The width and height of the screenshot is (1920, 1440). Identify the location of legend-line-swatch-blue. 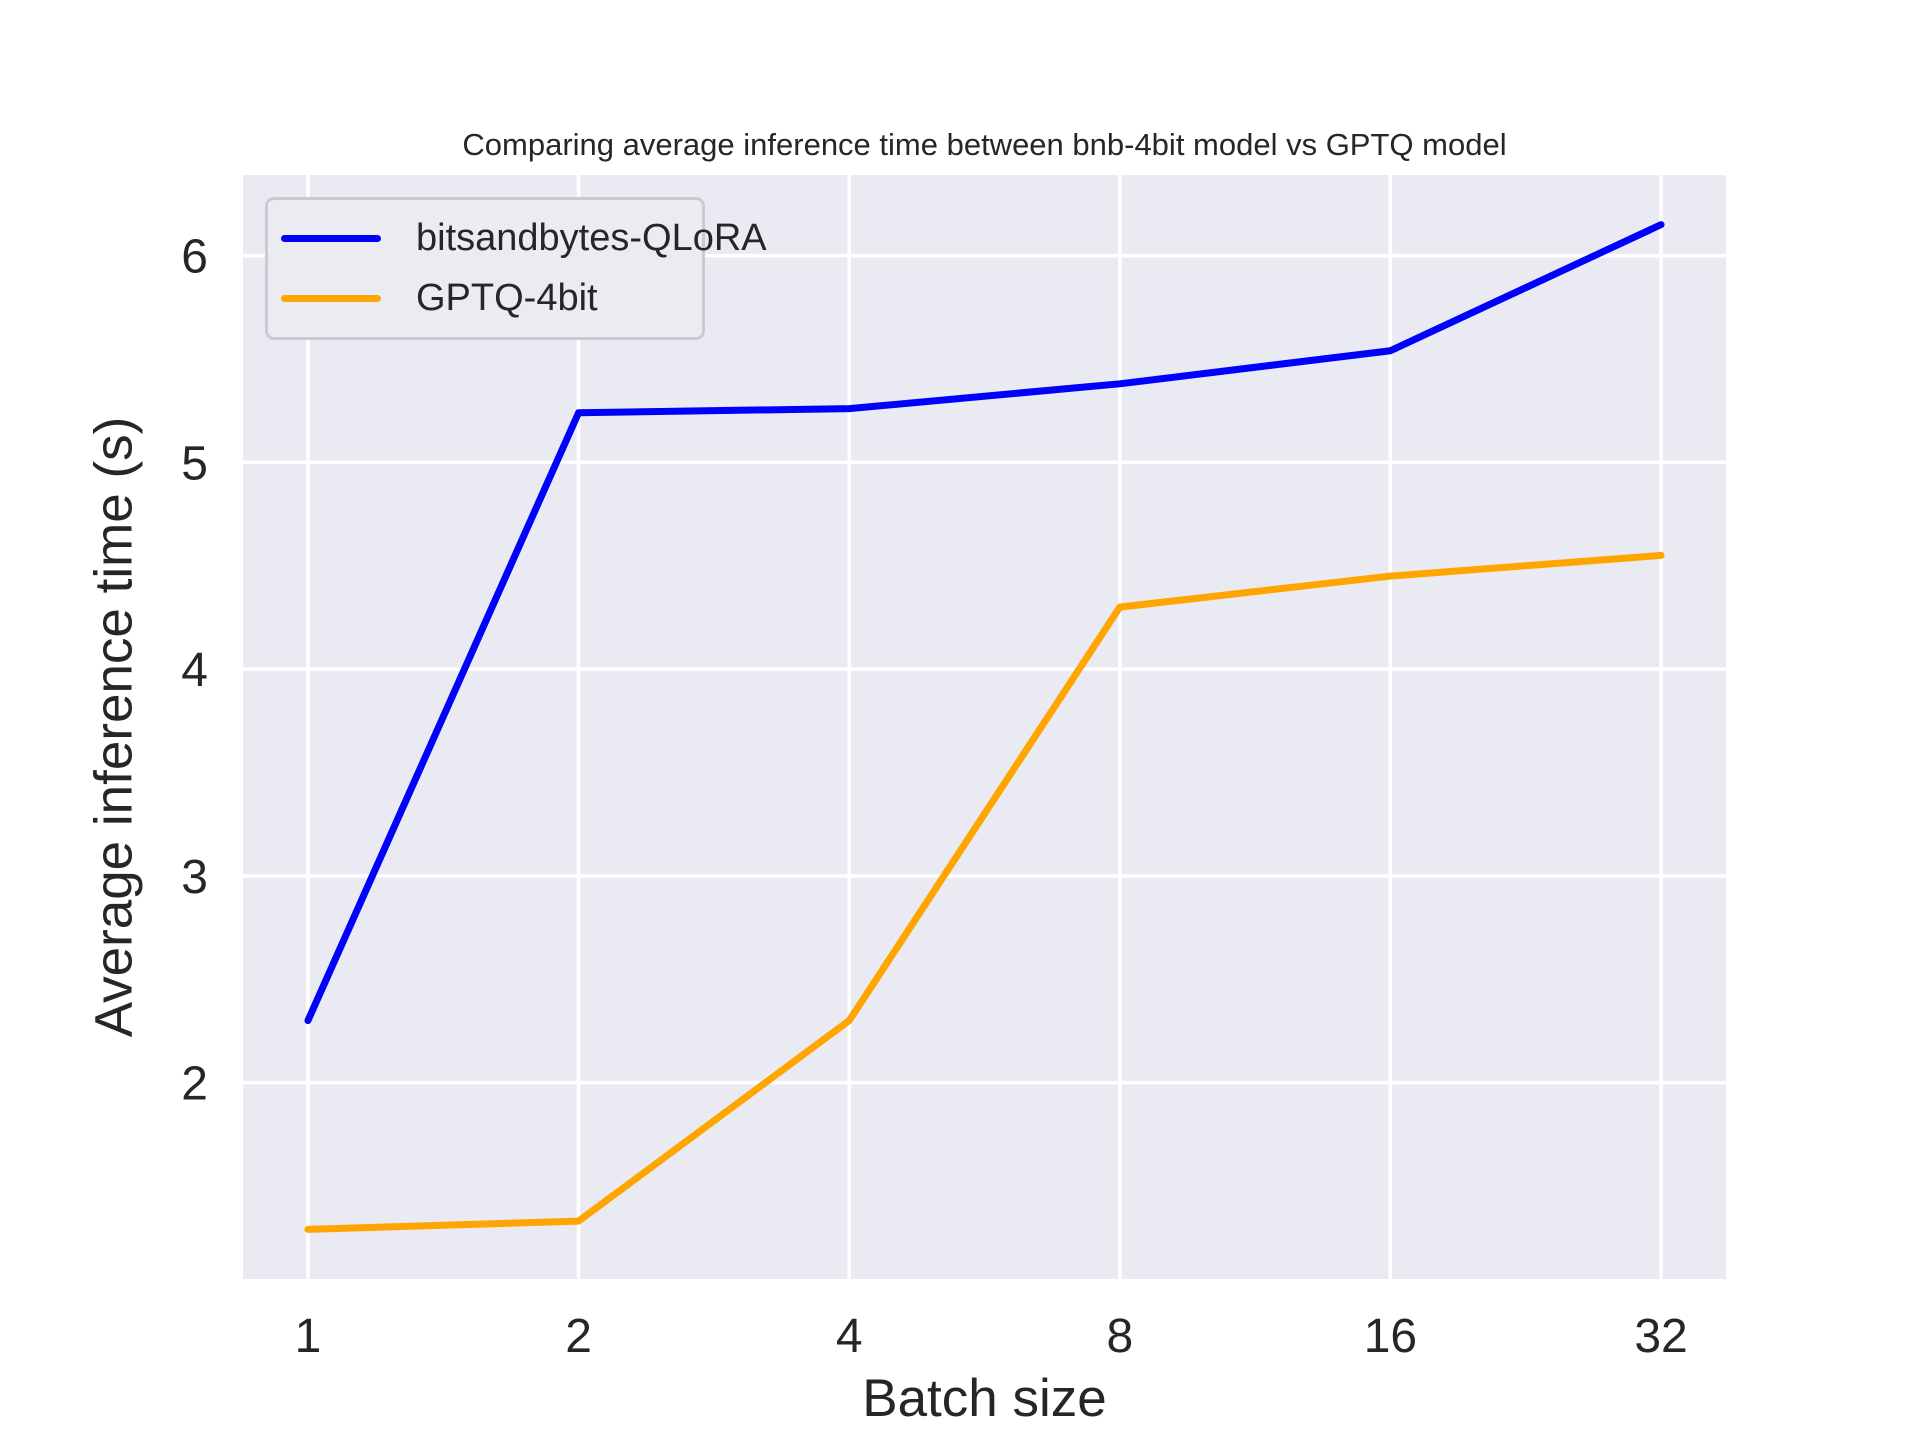
(331, 238).